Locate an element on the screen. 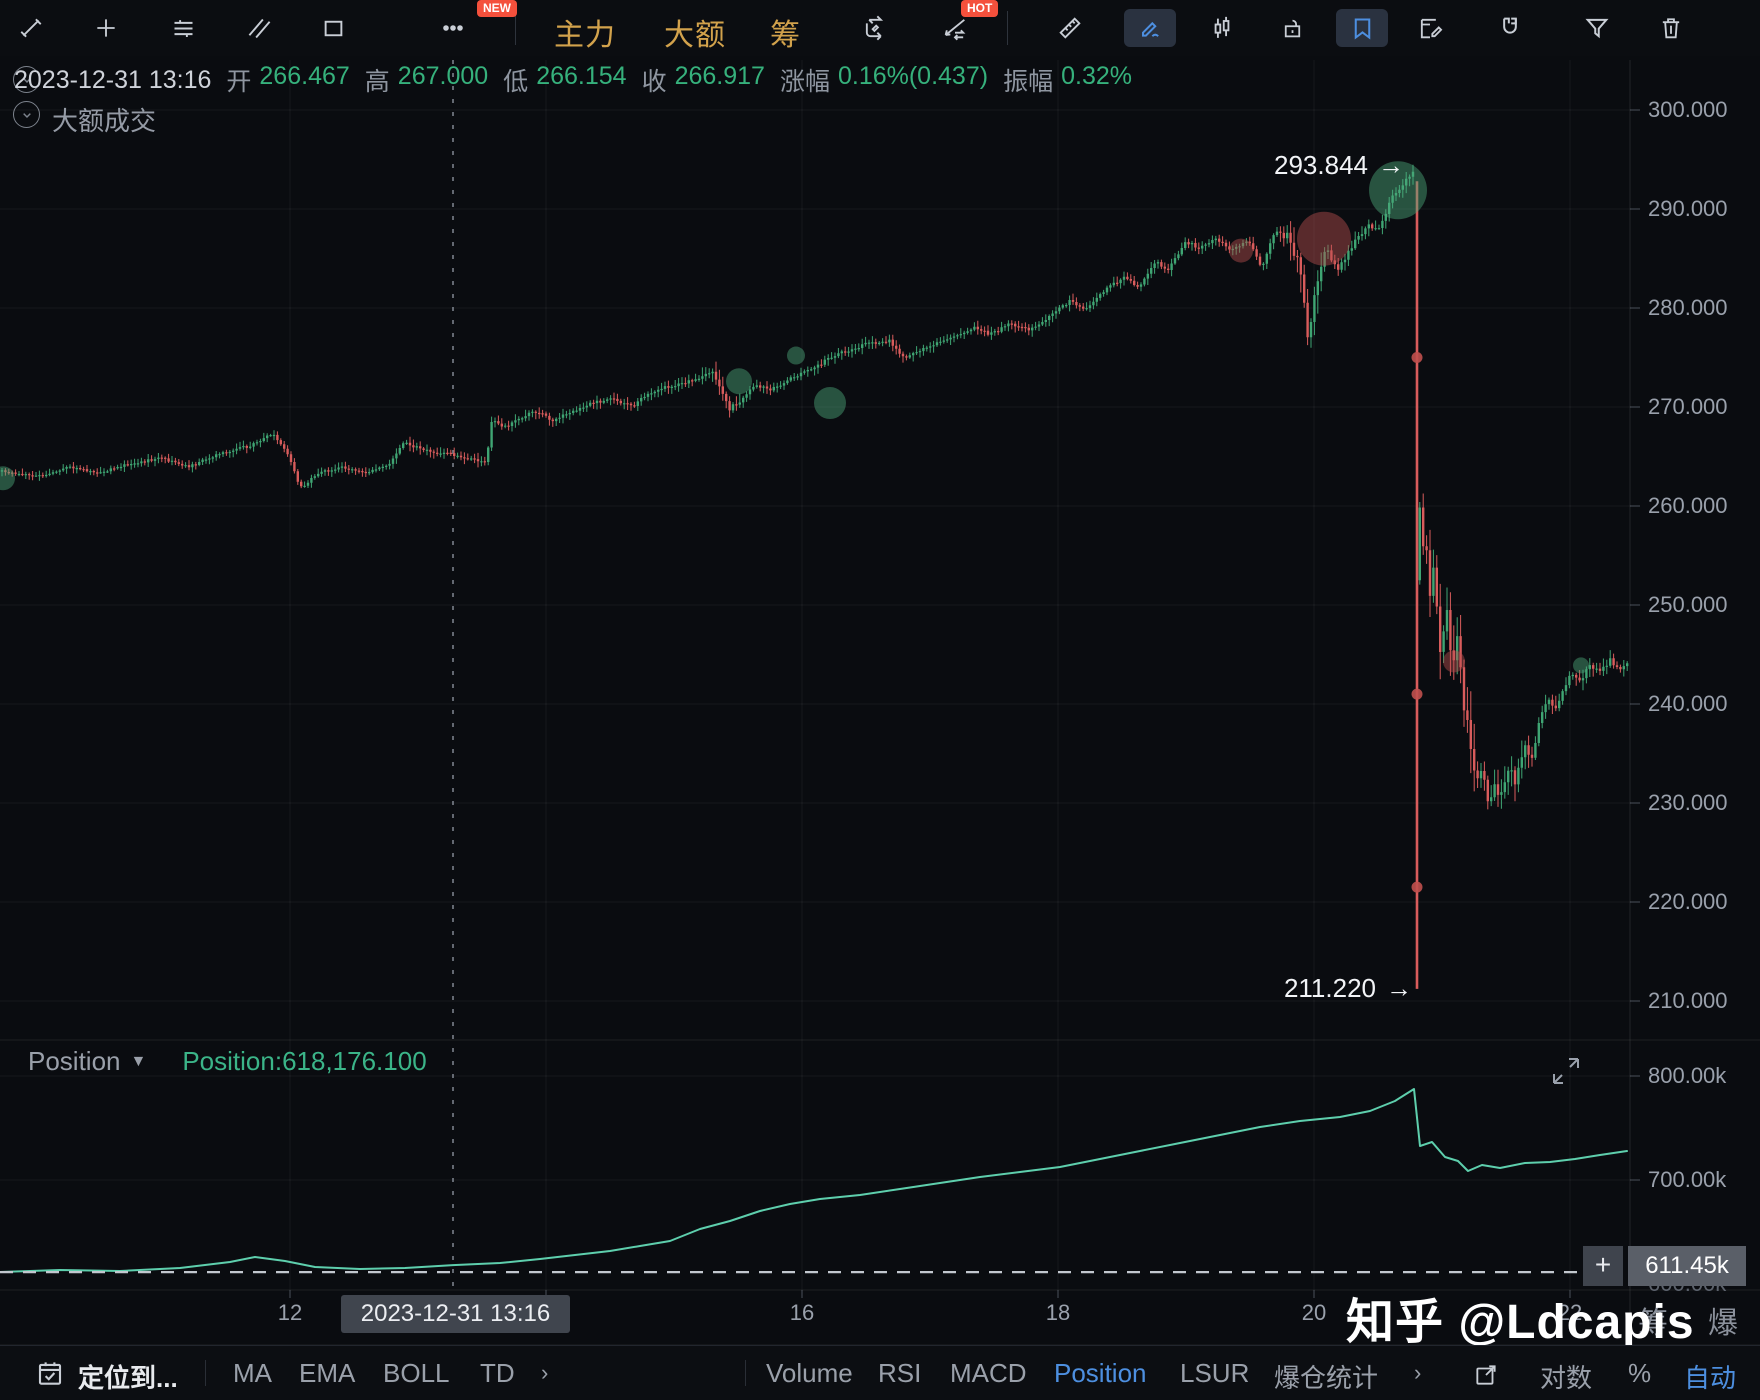 This screenshot has width=1760, height=1400. indicators-more-chevron: › is located at coordinates (1418, 1372).